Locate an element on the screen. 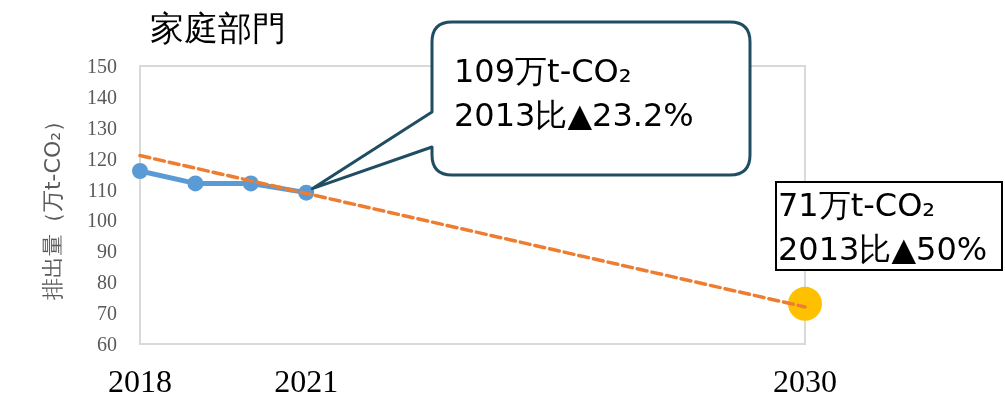  annotation: 71万t-CO₂ 2013比▲50% is located at coordinates (883, 227).